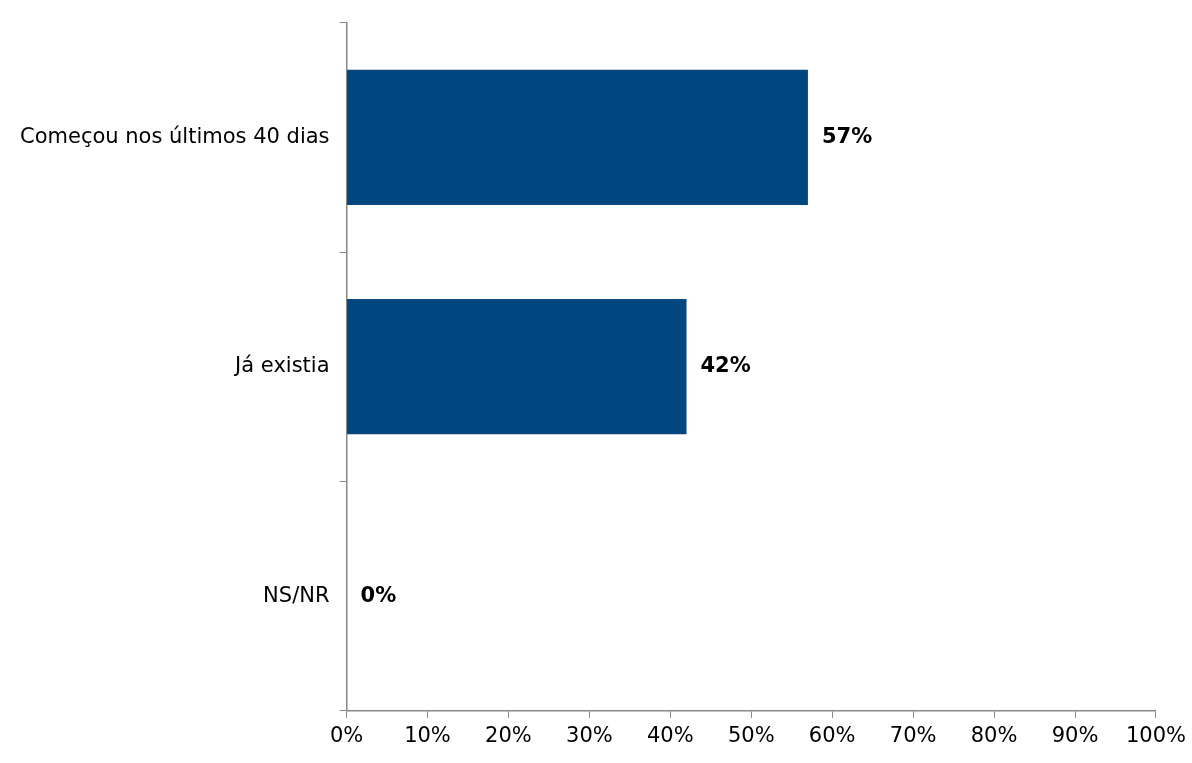  Describe the element at coordinates (378, 594) in the screenshot. I see `data-label: 0%` at that location.